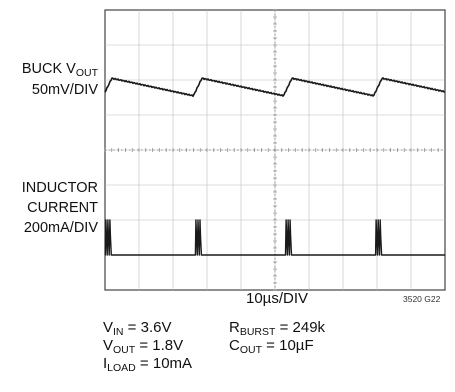 This screenshot has height=392, width=455. What do you see at coordinates (271, 346) in the screenshot?
I see `cond-cout: COUT = 10µF` at bounding box center [271, 346].